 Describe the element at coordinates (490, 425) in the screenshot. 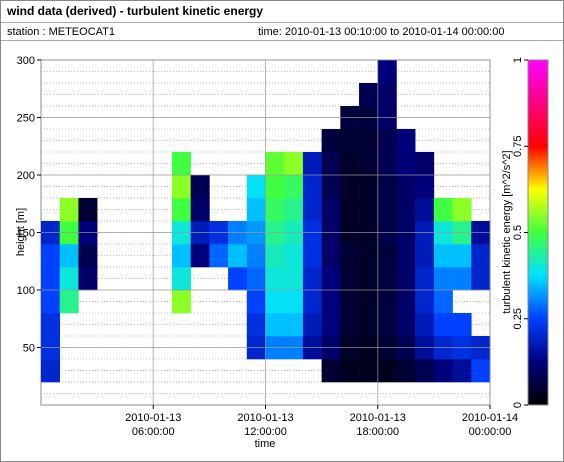

I see `x-tick-label: 2010-01-14 00:00:00` at that location.